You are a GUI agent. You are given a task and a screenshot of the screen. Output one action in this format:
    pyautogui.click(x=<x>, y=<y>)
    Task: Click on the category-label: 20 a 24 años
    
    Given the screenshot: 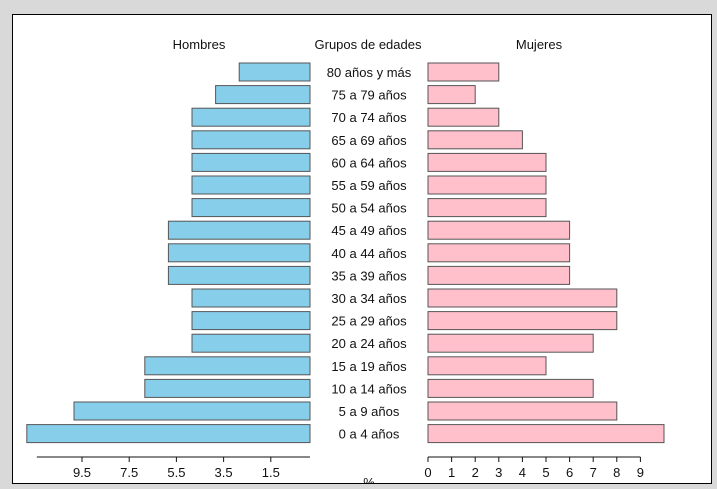 What is the action you would take?
    pyautogui.click(x=369, y=343)
    